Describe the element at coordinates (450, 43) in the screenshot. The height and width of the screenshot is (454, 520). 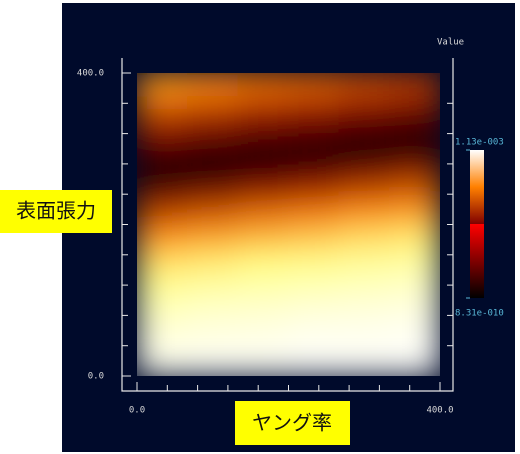
I see `colorbar-title: Value` at that location.